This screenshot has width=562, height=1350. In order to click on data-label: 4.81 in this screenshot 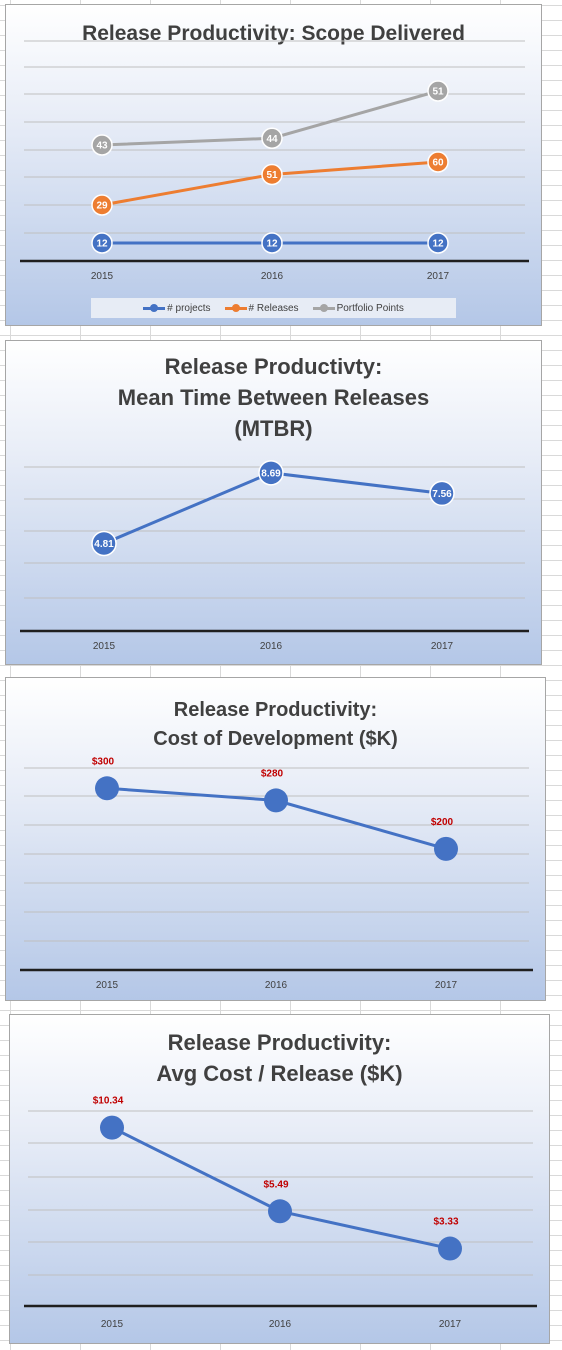, I will do `click(104, 544)`.